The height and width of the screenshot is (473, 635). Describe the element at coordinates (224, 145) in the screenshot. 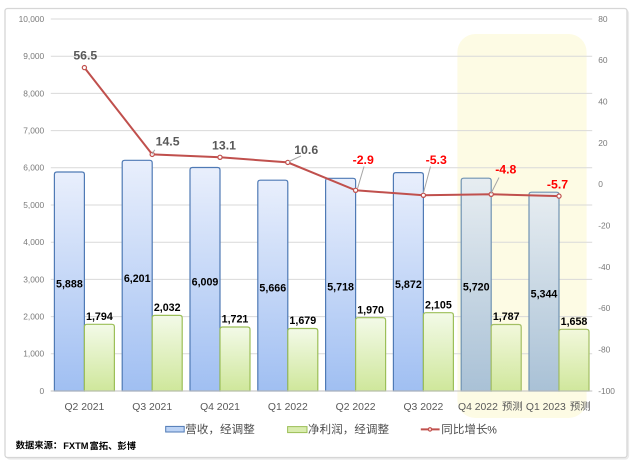

I see `svg-text: 13.1` at that location.